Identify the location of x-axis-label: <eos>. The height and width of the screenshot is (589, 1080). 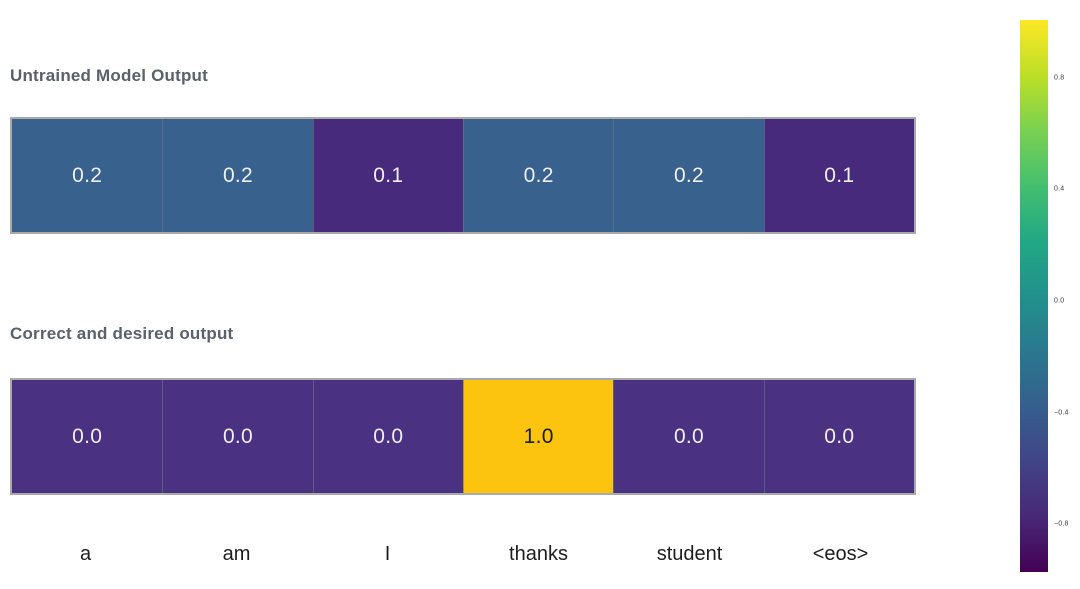
(840, 554).